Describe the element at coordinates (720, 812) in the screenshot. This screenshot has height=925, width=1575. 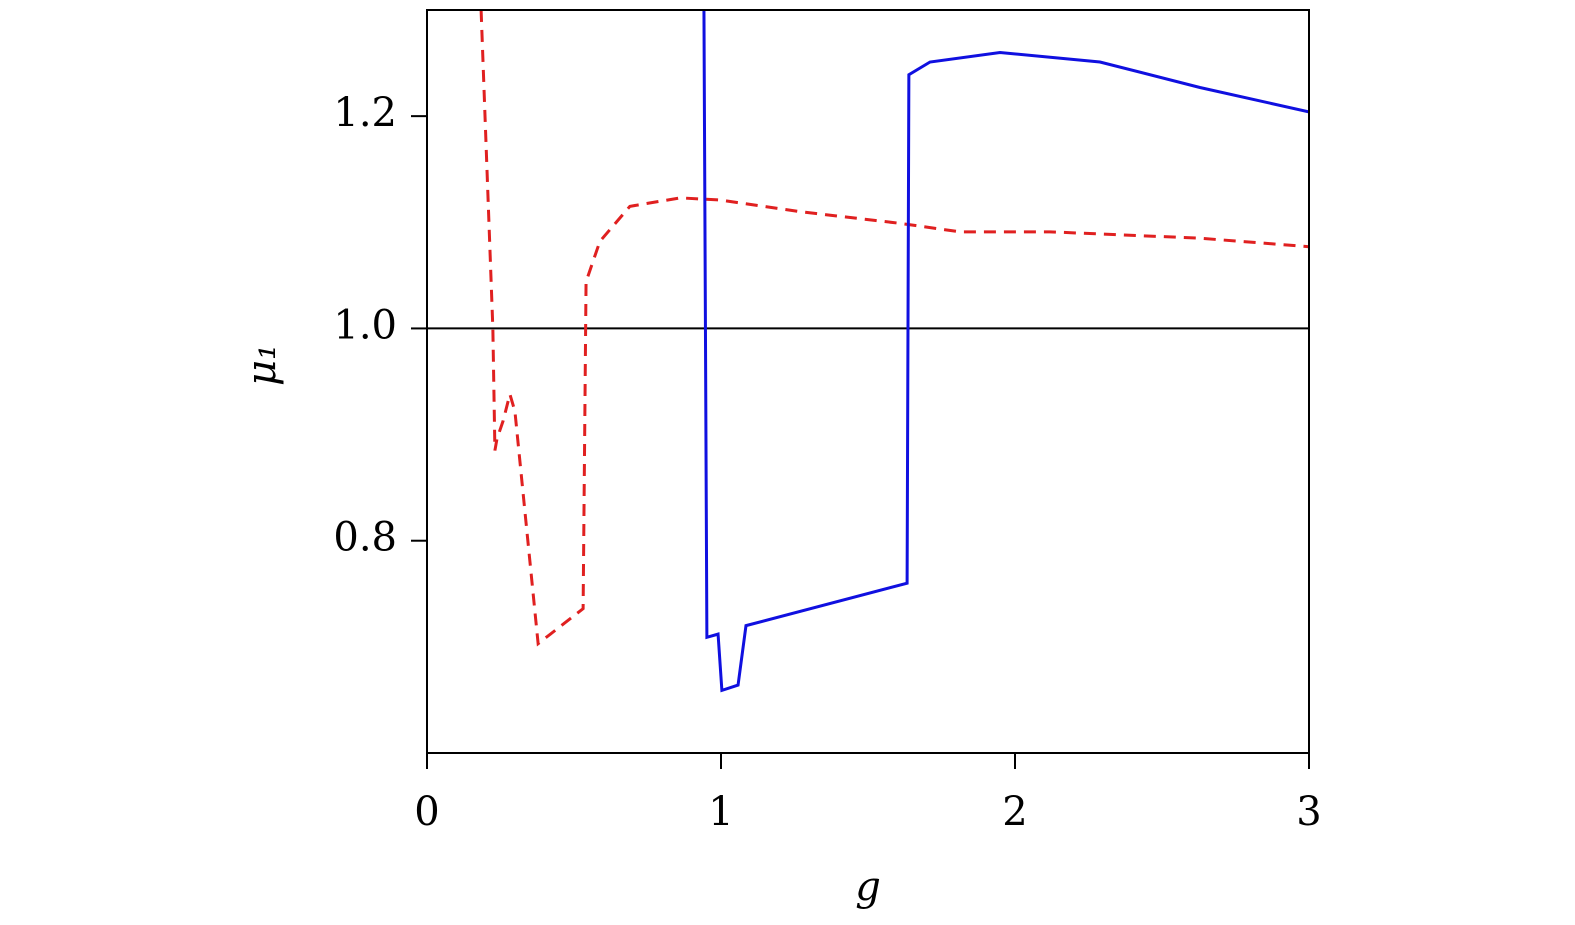
I see `x-tick-label: 1` at that location.